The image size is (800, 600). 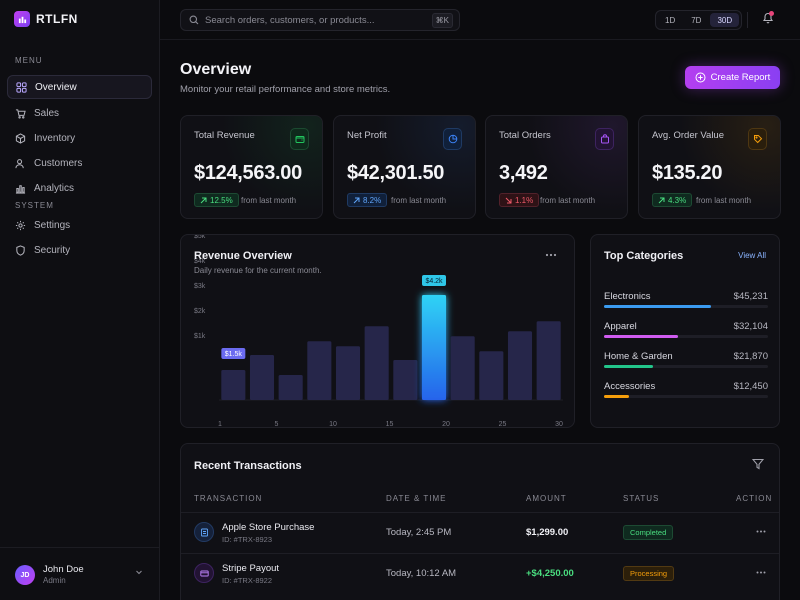 What do you see at coordinates (20, 225) in the screenshot?
I see `gear-icon` at bounding box center [20, 225].